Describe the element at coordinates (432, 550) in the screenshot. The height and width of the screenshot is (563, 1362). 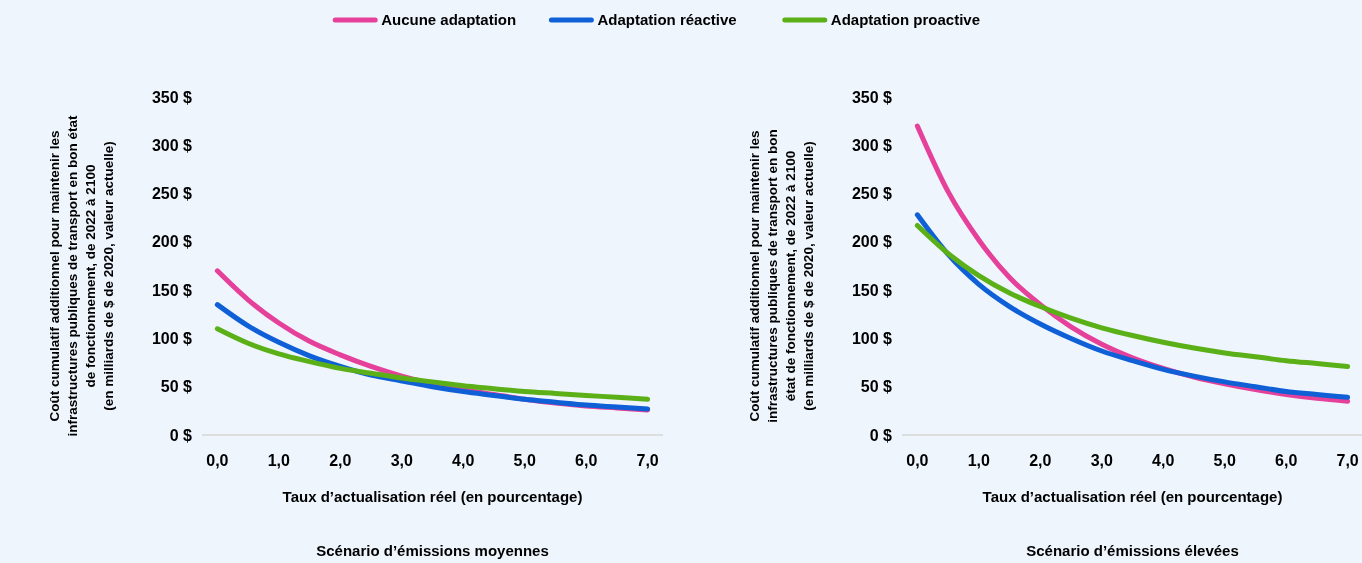
I see `text: Scénario d’émissions moyennes` at that location.